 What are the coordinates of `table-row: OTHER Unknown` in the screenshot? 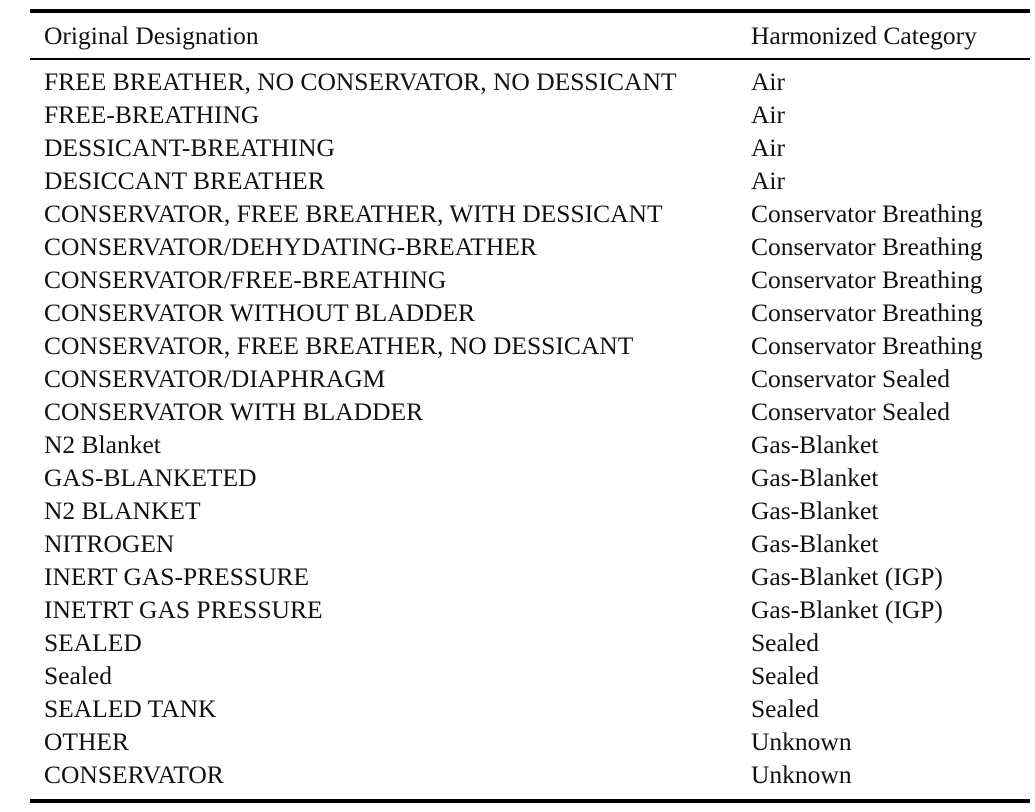 It's located at (517, 741).